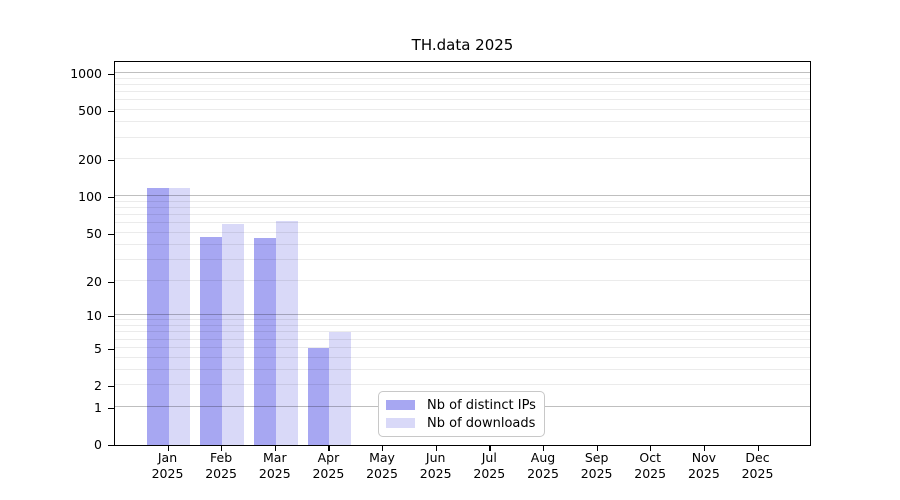 This screenshot has height=500, width=900. I want to click on chart-title: TH.data 2025, so click(462, 45).